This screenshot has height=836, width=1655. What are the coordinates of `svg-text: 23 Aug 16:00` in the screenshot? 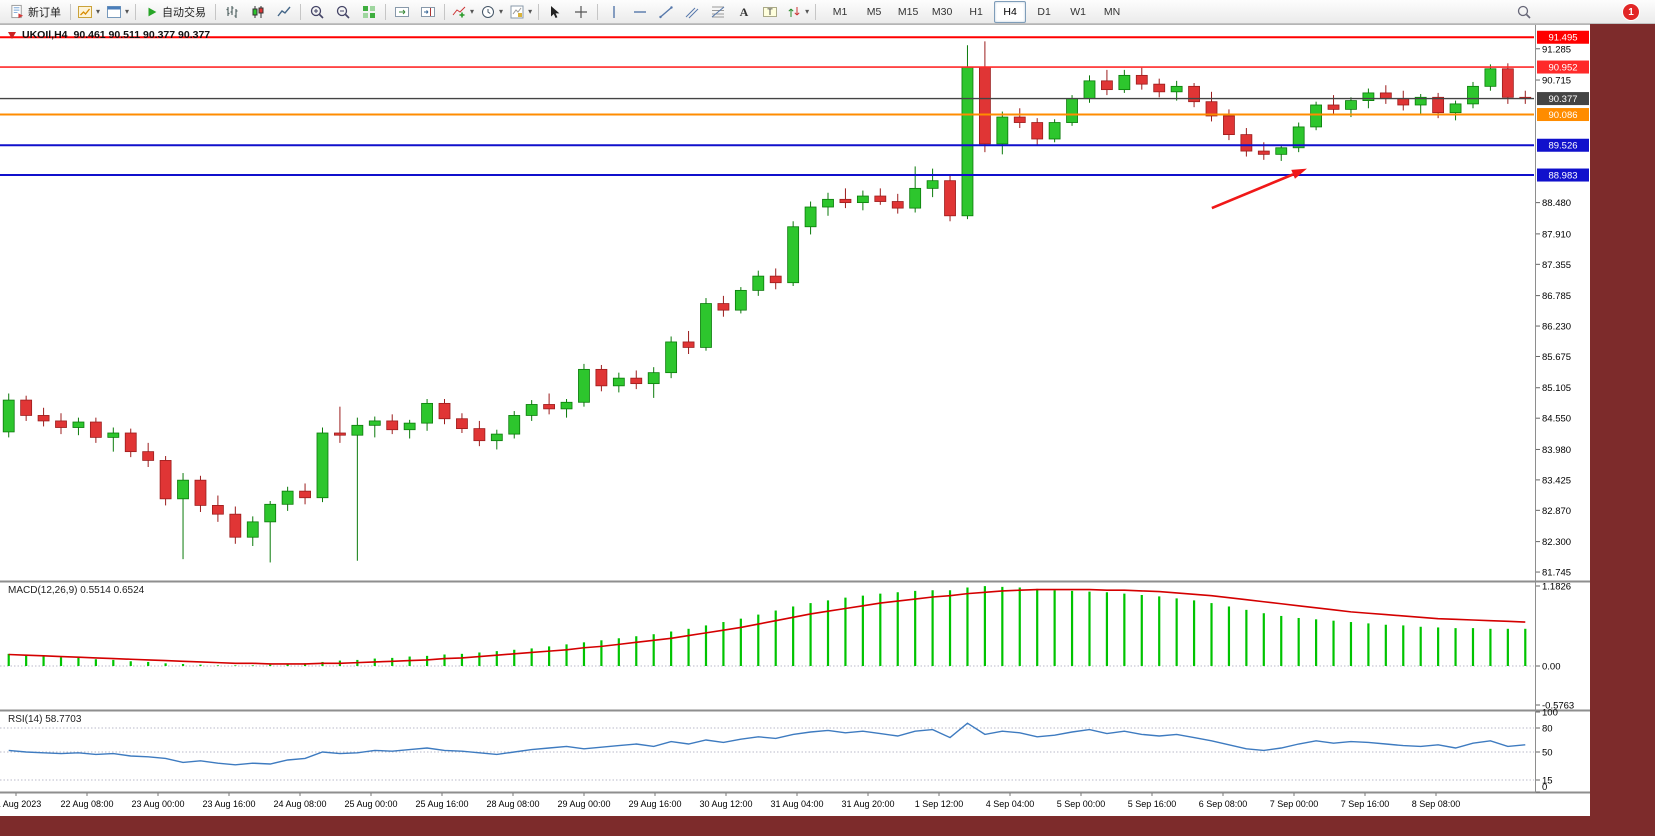 It's located at (228, 804).